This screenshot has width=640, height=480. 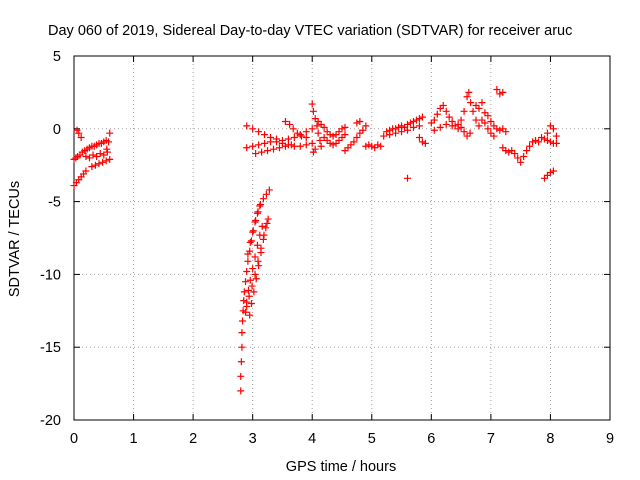 I want to click on y-tick-label: -15, so click(x=50, y=348).